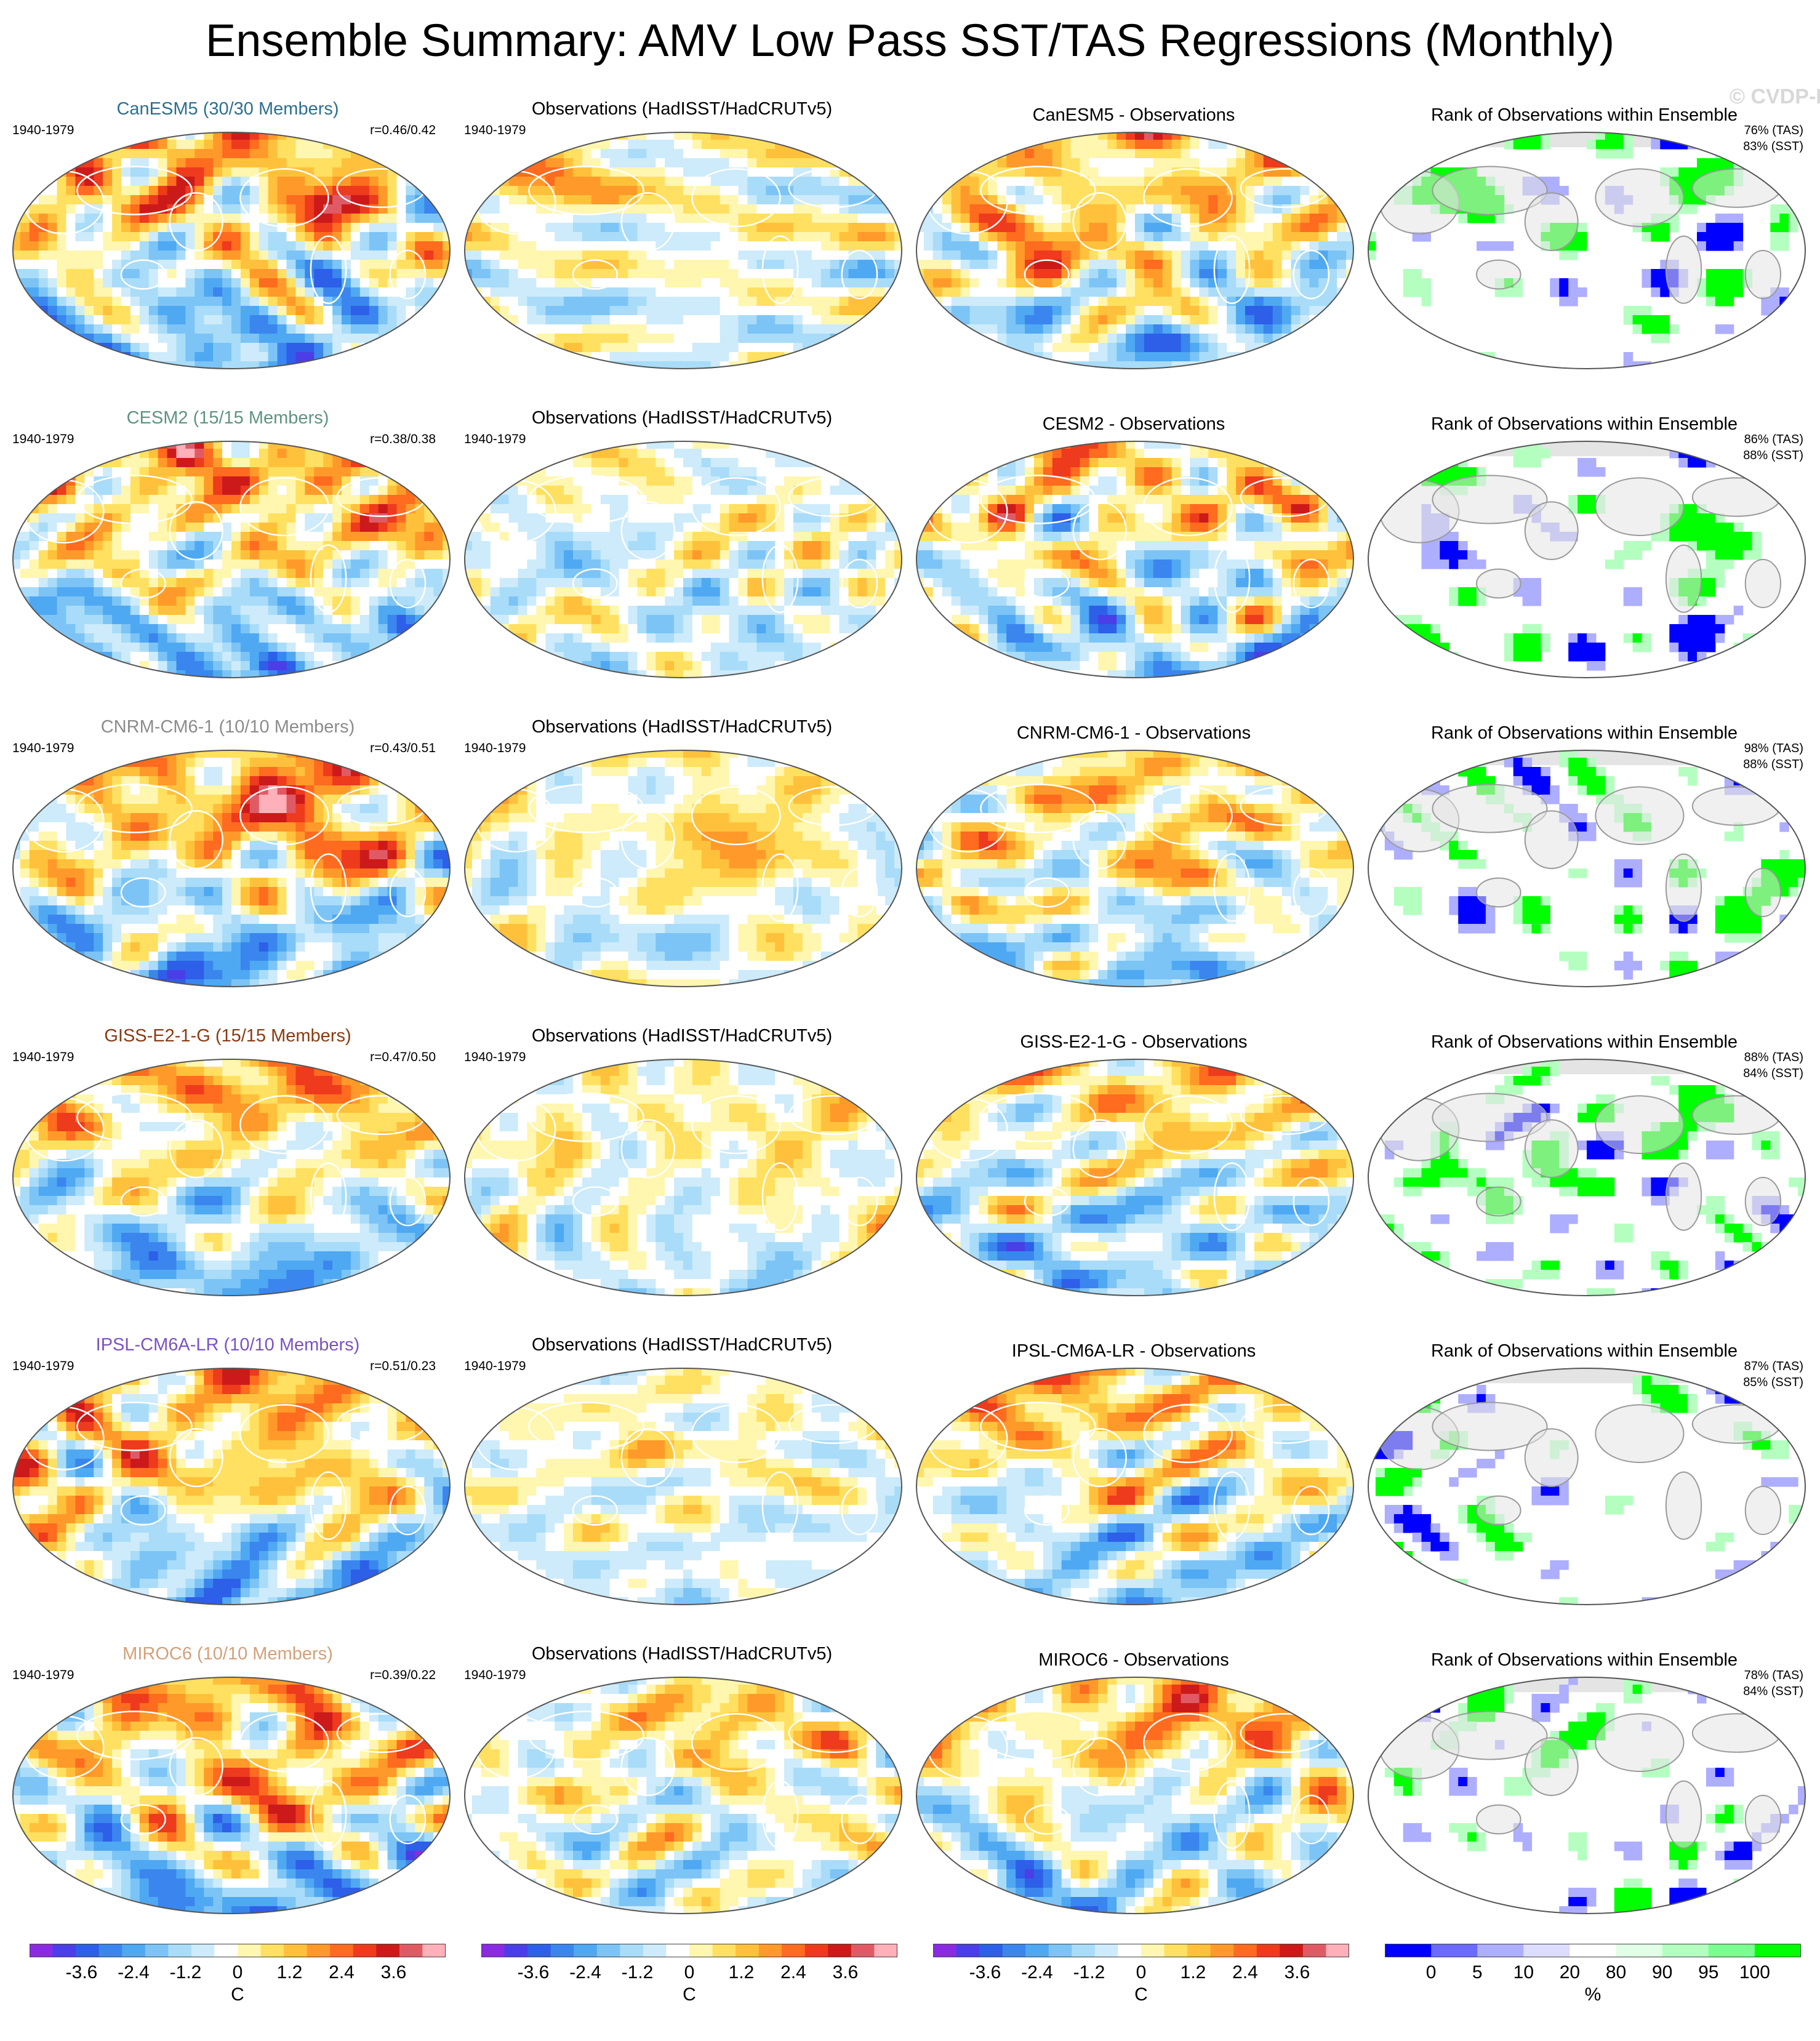 This screenshot has width=1820, height=2041. What do you see at coordinates (386, 1676) in the screenshot?
I see `pattern-correlation: r=0.39/0.22` at bounding box center [386, 1676].